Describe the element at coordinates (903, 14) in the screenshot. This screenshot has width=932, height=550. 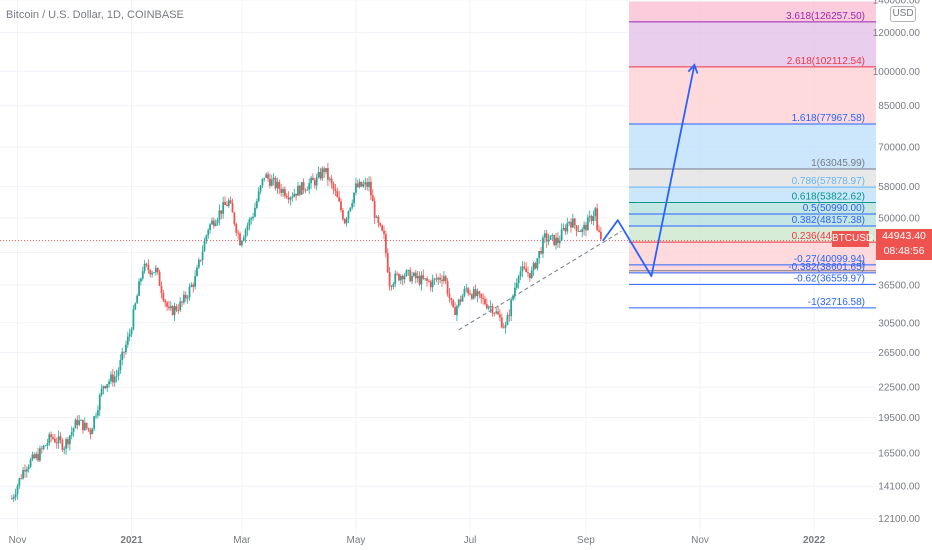
I see `currency-selector: USD` at that location.